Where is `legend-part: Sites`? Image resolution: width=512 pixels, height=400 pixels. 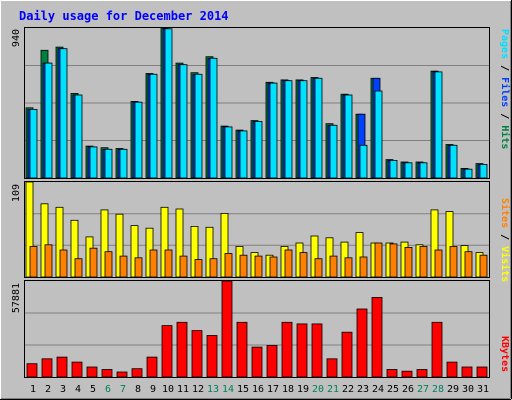
legend-part: Sites is located at coordinates (505, 213).